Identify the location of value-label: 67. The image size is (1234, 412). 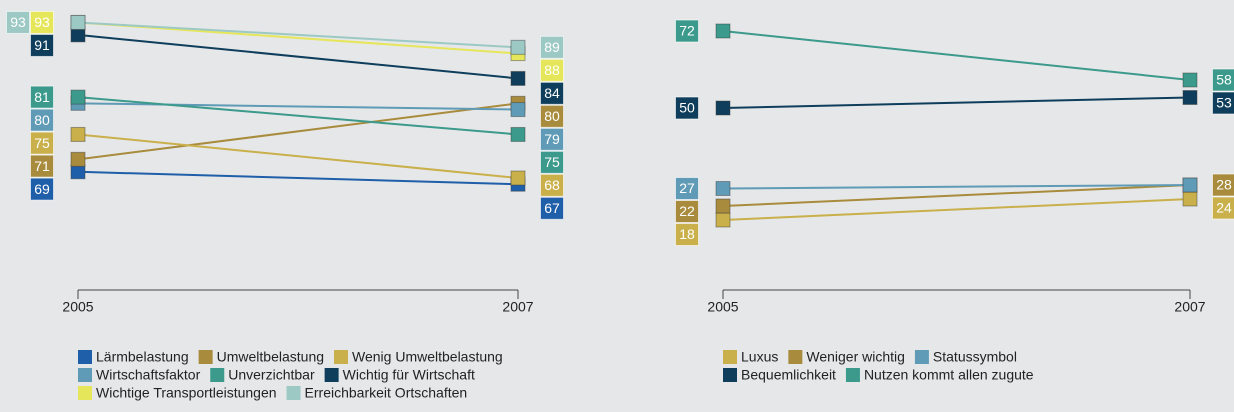
(552, 208).